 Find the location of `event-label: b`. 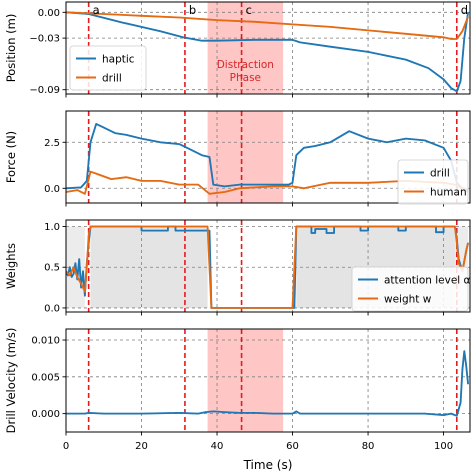

event-label: b is located at coordinates (192, 10).